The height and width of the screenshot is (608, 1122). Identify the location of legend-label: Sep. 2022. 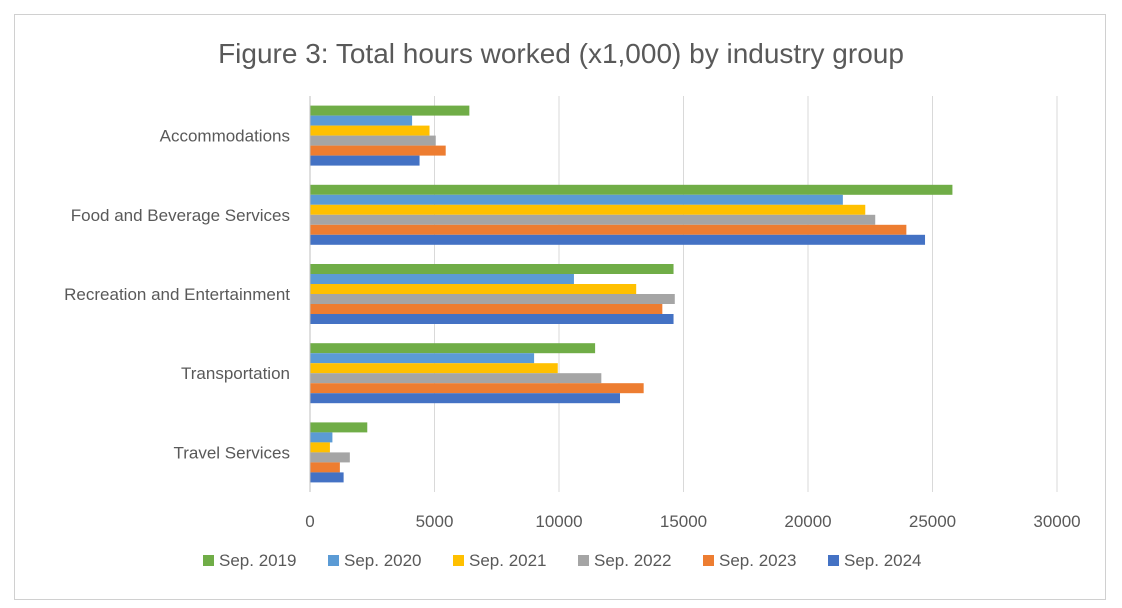
(633, 560).